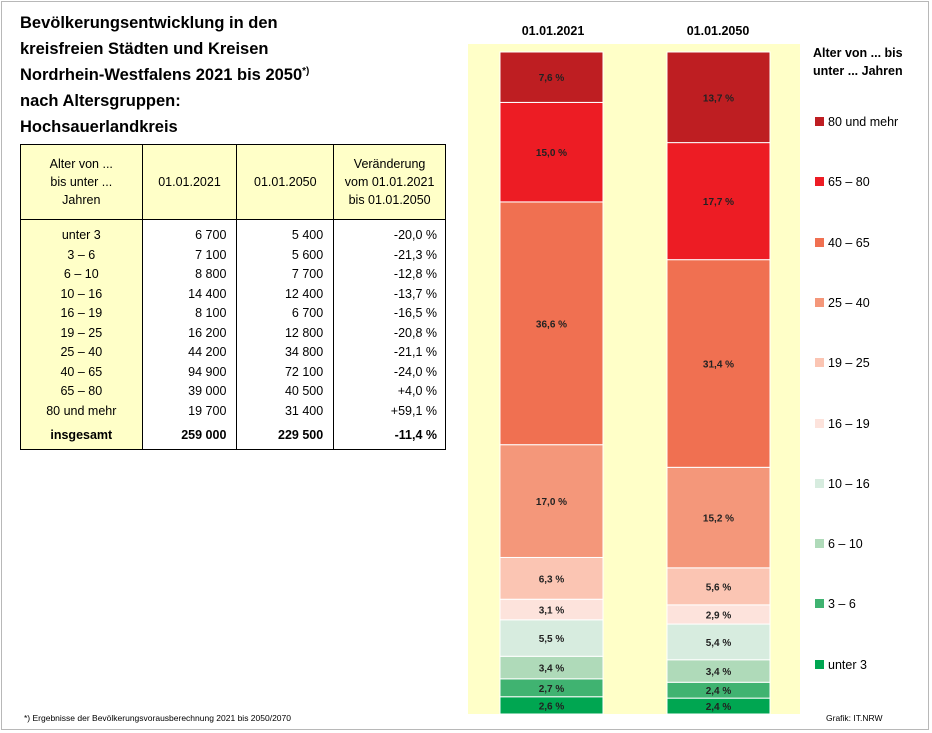  I want to click on cell-2050: 229 500, so click(285, 435).